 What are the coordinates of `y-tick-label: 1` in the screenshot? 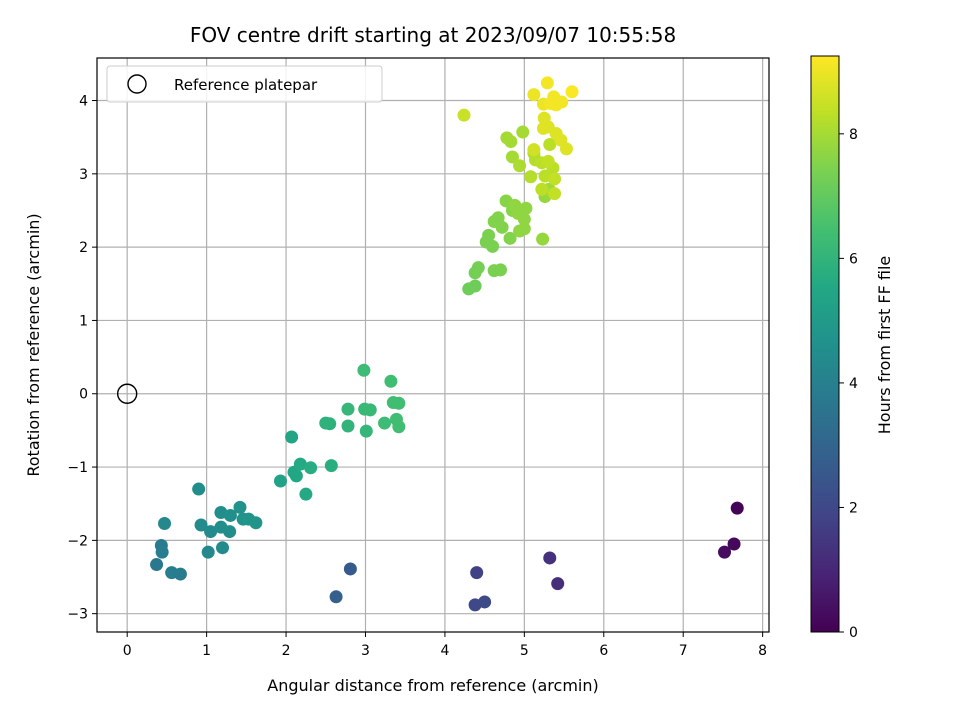 It's located at (83, 321).